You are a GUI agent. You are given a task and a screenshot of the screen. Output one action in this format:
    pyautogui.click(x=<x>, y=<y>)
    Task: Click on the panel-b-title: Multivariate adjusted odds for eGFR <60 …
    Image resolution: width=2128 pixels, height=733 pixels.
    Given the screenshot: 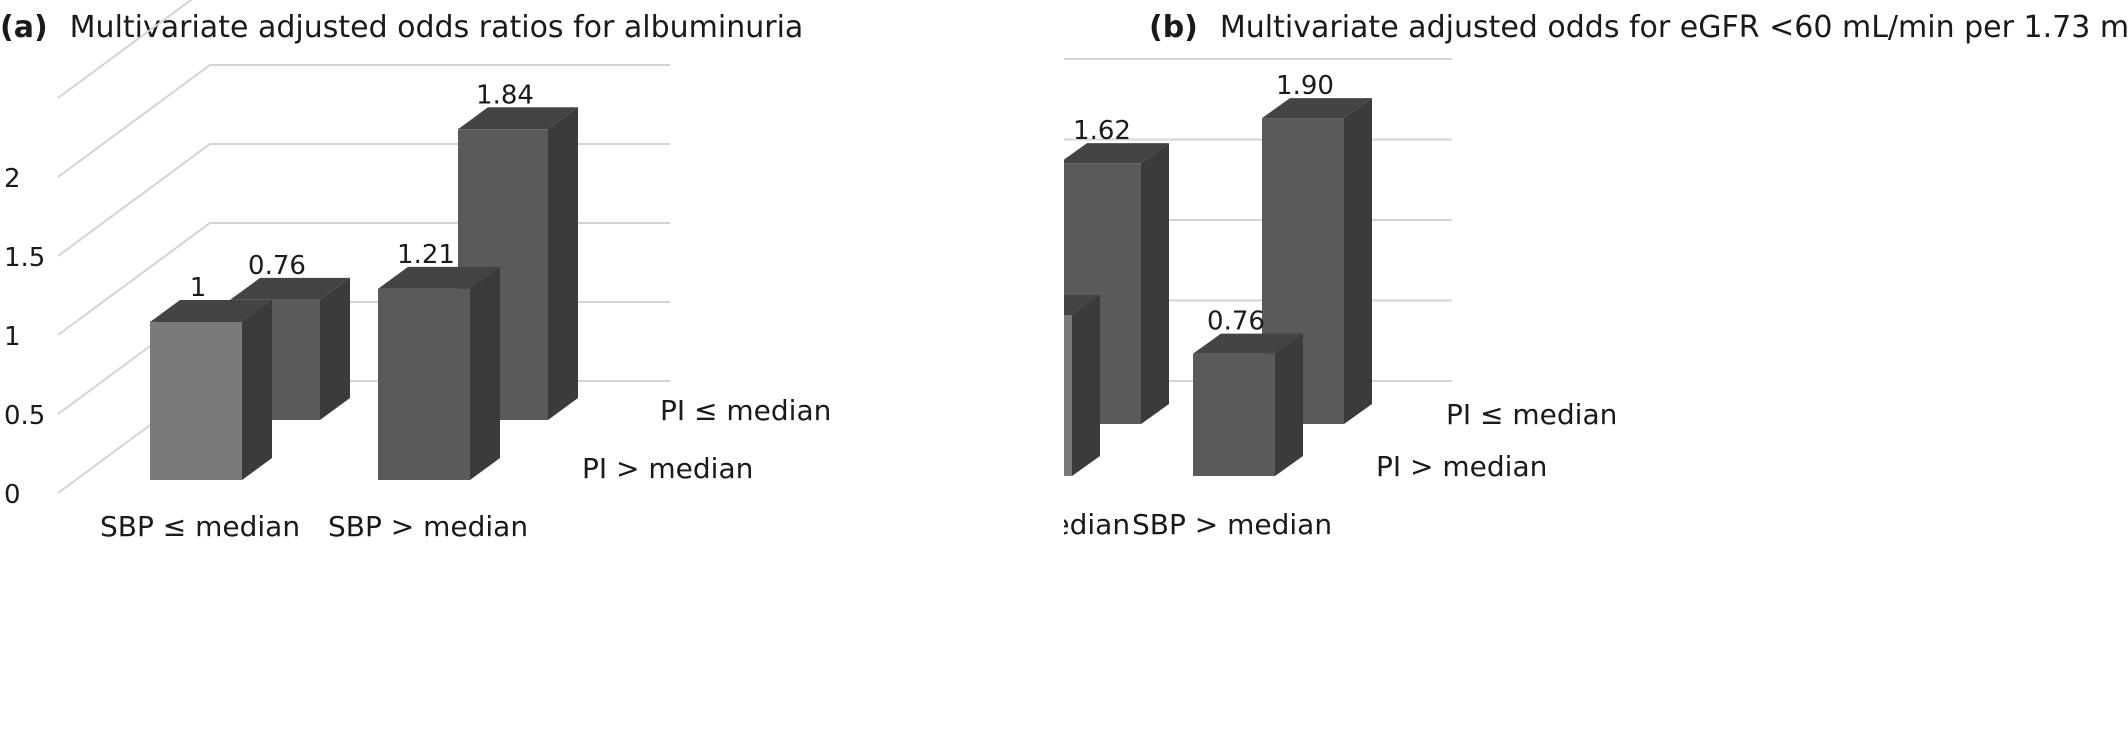 What is the action you would take?
    pyautogui.click(x=1674, y=27)
    